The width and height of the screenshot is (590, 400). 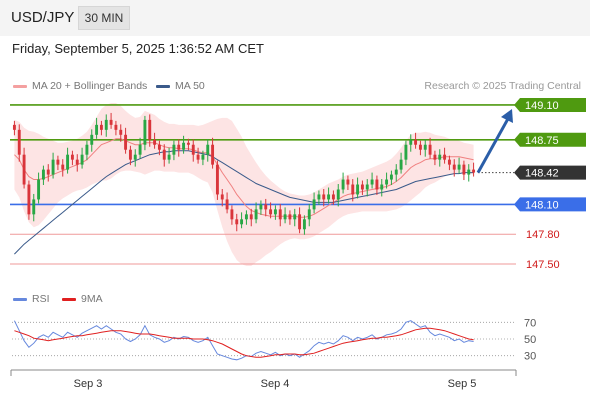 What do you see at coordinates (138, 48) in the screenshot?
I see `datetime-label: Friday, September 5, 2025 1:36:52 AM CET` at bounding box center [138, 48].